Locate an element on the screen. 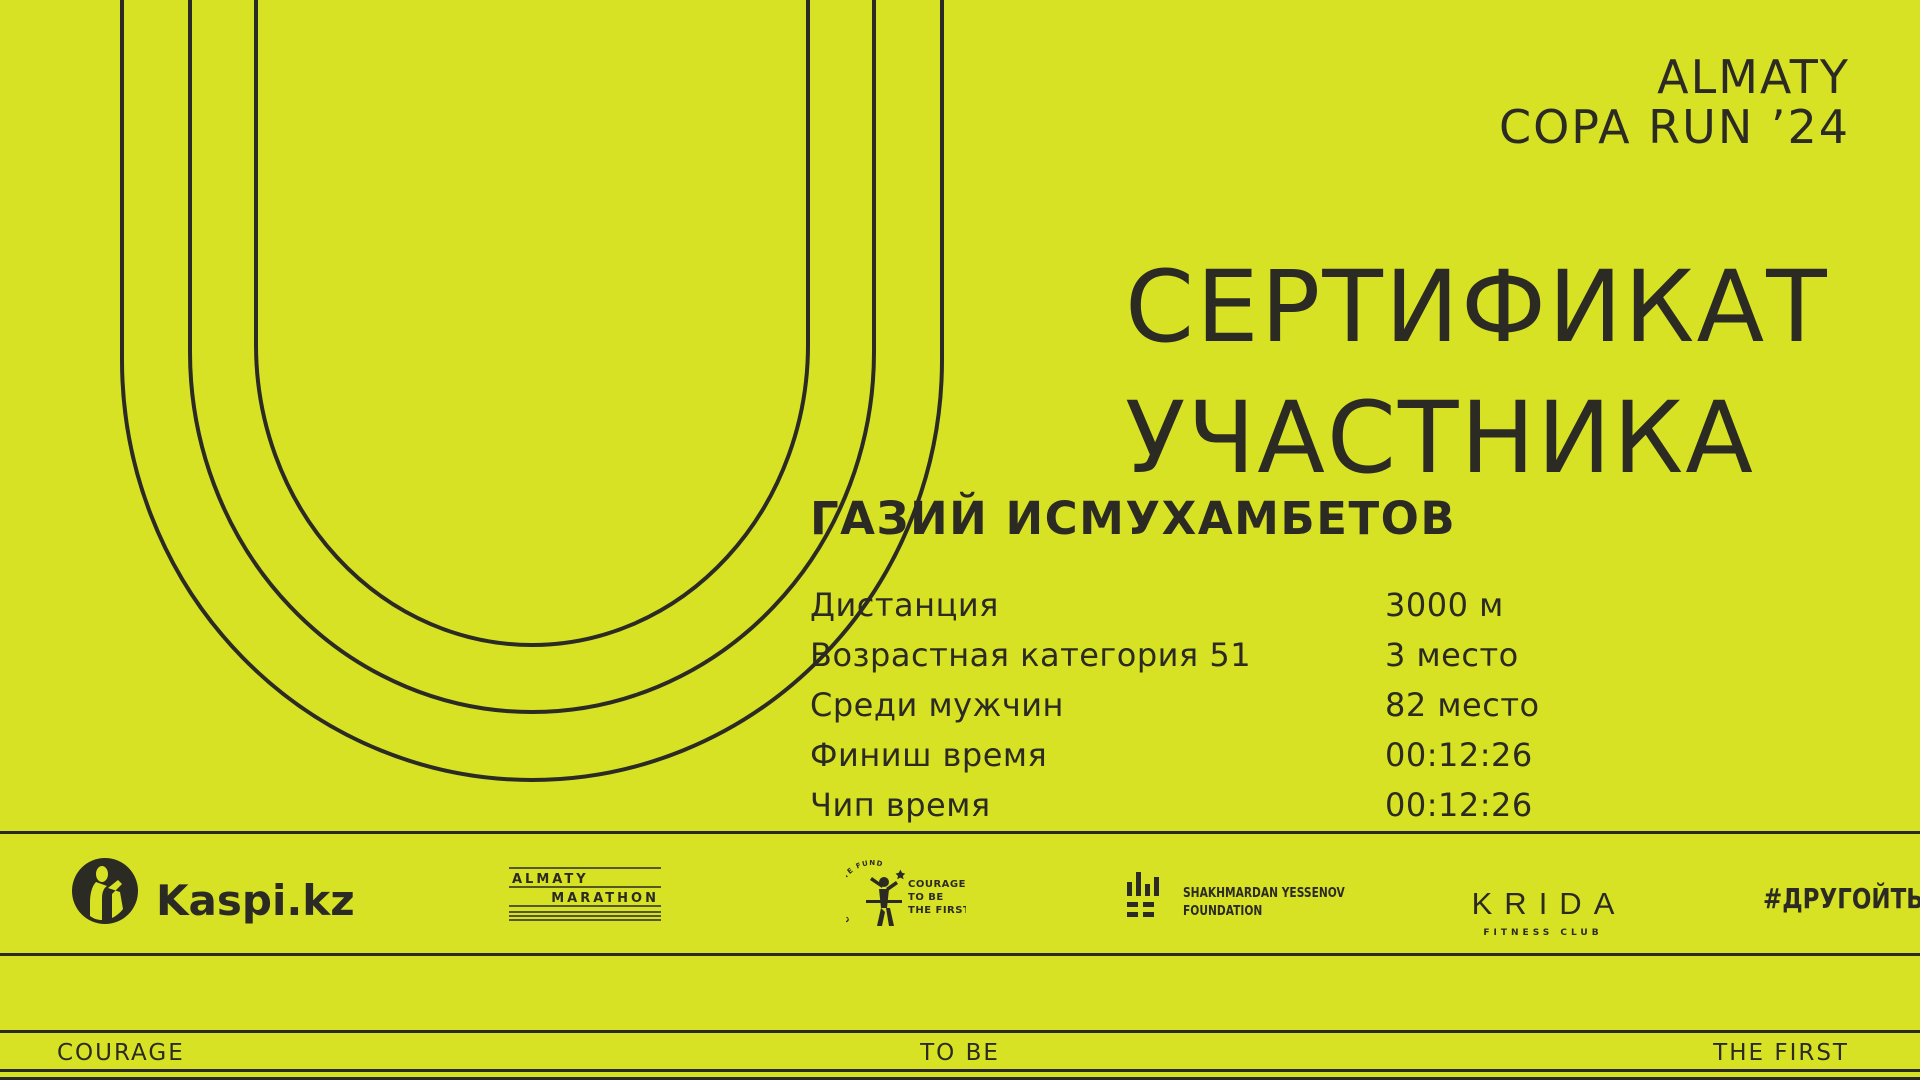 Image resolution: width=1920 pixels, height=1080 pixels. kaspi-logo-text: Kaspi.kz is located at coordinates (255, 900).